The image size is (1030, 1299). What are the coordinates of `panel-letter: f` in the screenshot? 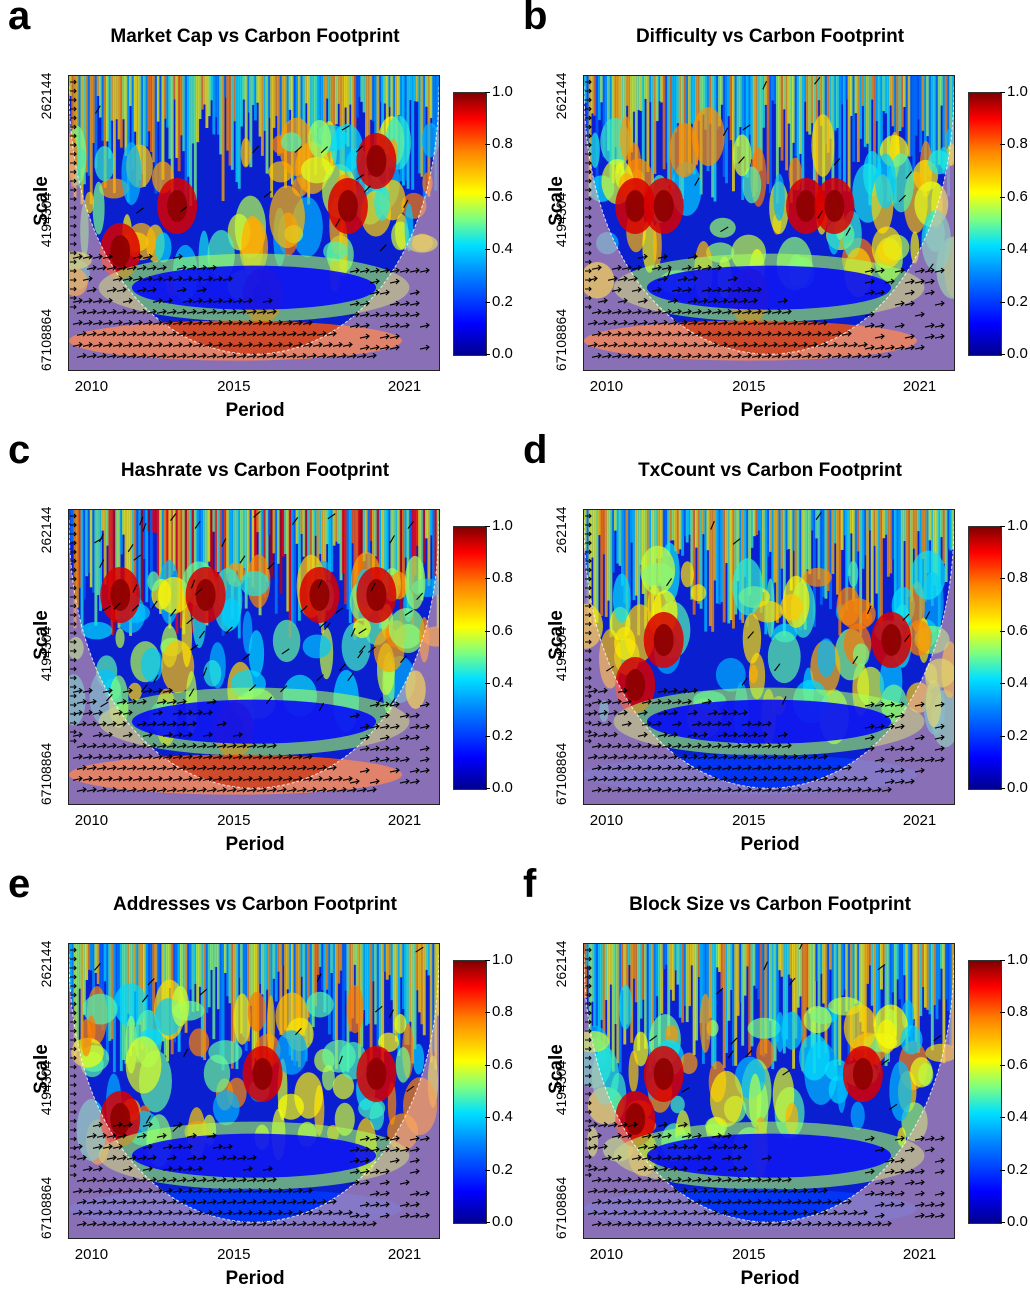 It's located at (530, 884).